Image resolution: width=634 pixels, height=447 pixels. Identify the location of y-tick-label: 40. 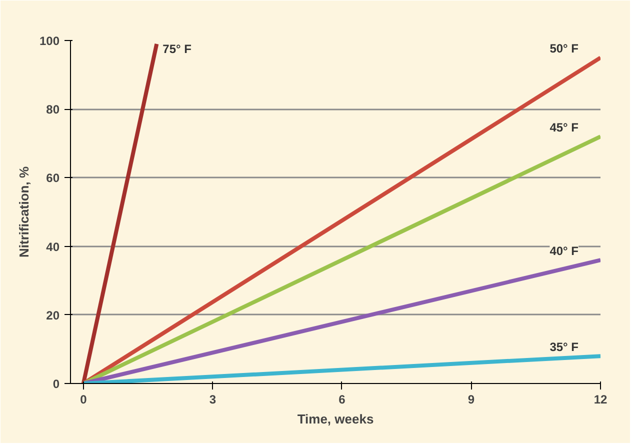
(53, 247).